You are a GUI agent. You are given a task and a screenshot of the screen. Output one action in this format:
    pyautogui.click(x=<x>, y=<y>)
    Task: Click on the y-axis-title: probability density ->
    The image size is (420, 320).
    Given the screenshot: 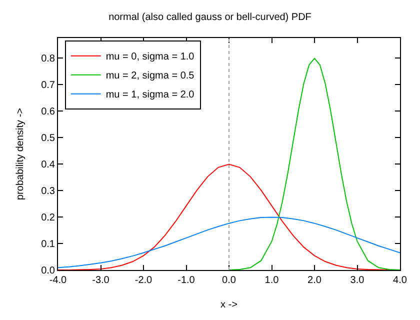 What is the action you would take?
    pyautogui.click(x=20, y=154)
    